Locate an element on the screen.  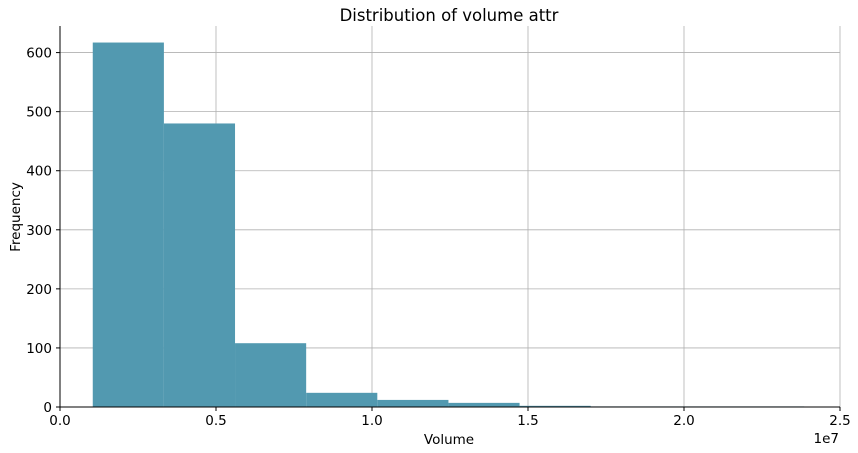
y-tick-label-4: 400 is located at coordinates (39, 172).